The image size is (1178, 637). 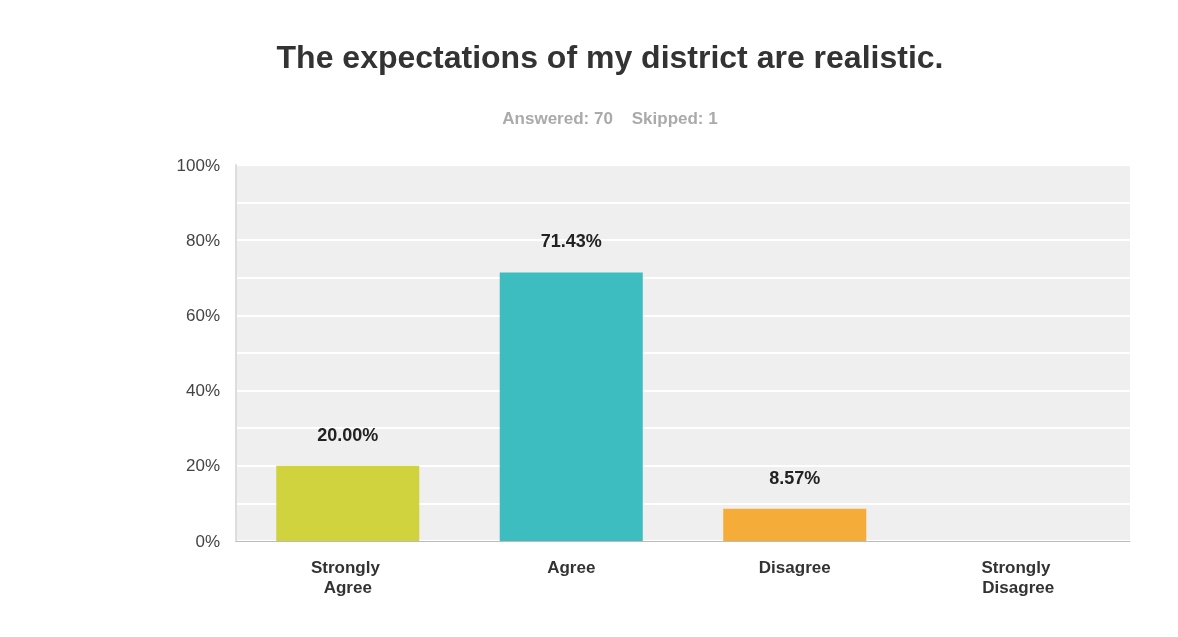 I want to click on y-tick-label: 100%, so click(x=198, y=165).